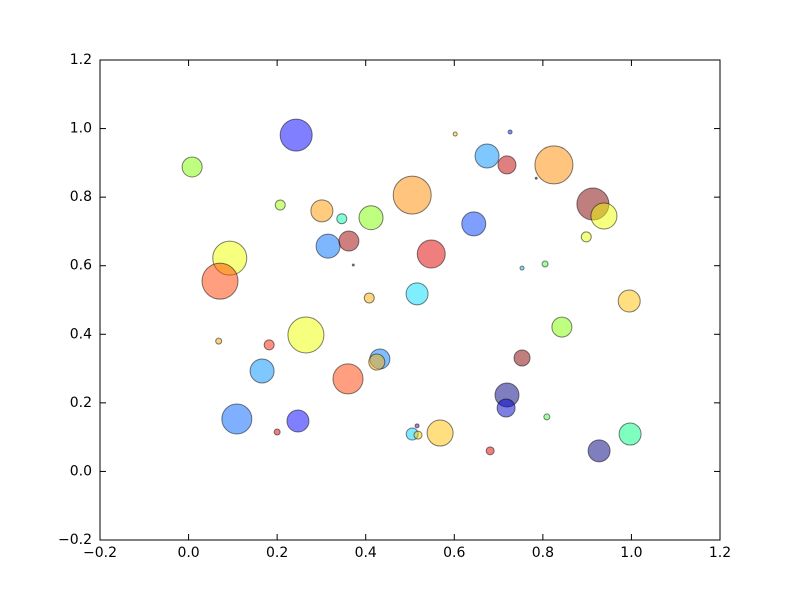 This screenshot has width=800, height=600. Describe the element at coordinates (81, 60) in the screenshot. I see `y-tick-label: 1.2` at that location.